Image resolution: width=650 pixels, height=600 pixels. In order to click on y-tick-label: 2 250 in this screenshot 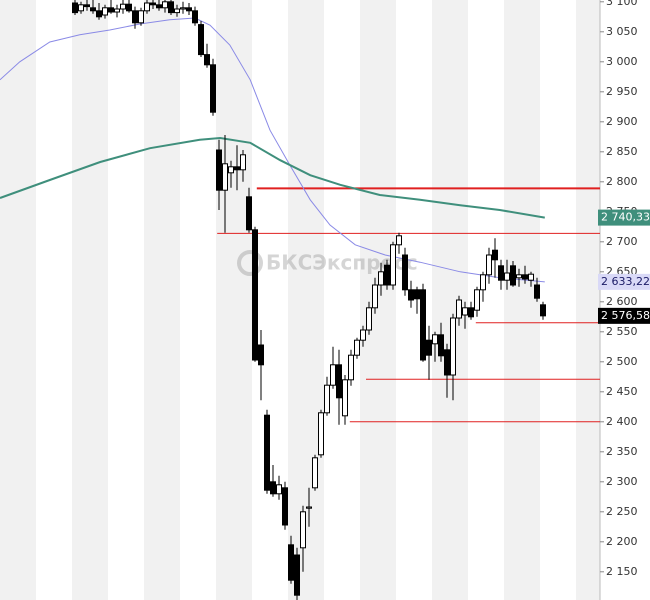, I will do `click(622, 511)`.